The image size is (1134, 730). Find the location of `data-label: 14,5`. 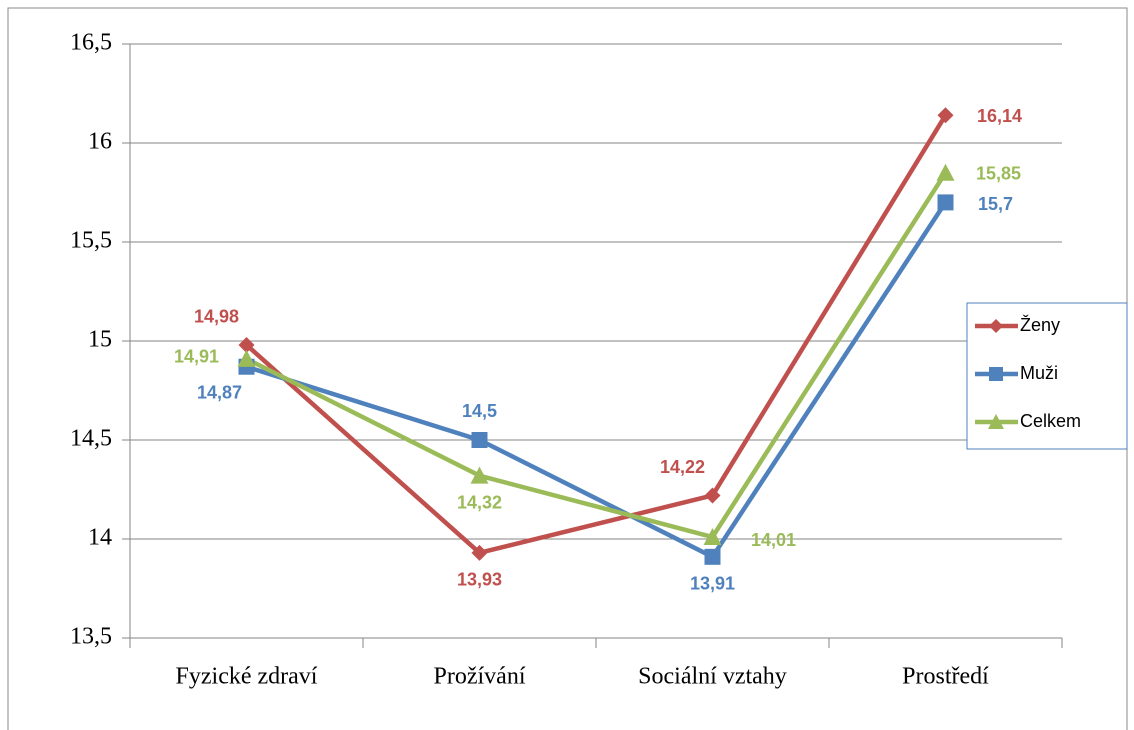

data-label: 14,5 is located at coordinates (479, 411).